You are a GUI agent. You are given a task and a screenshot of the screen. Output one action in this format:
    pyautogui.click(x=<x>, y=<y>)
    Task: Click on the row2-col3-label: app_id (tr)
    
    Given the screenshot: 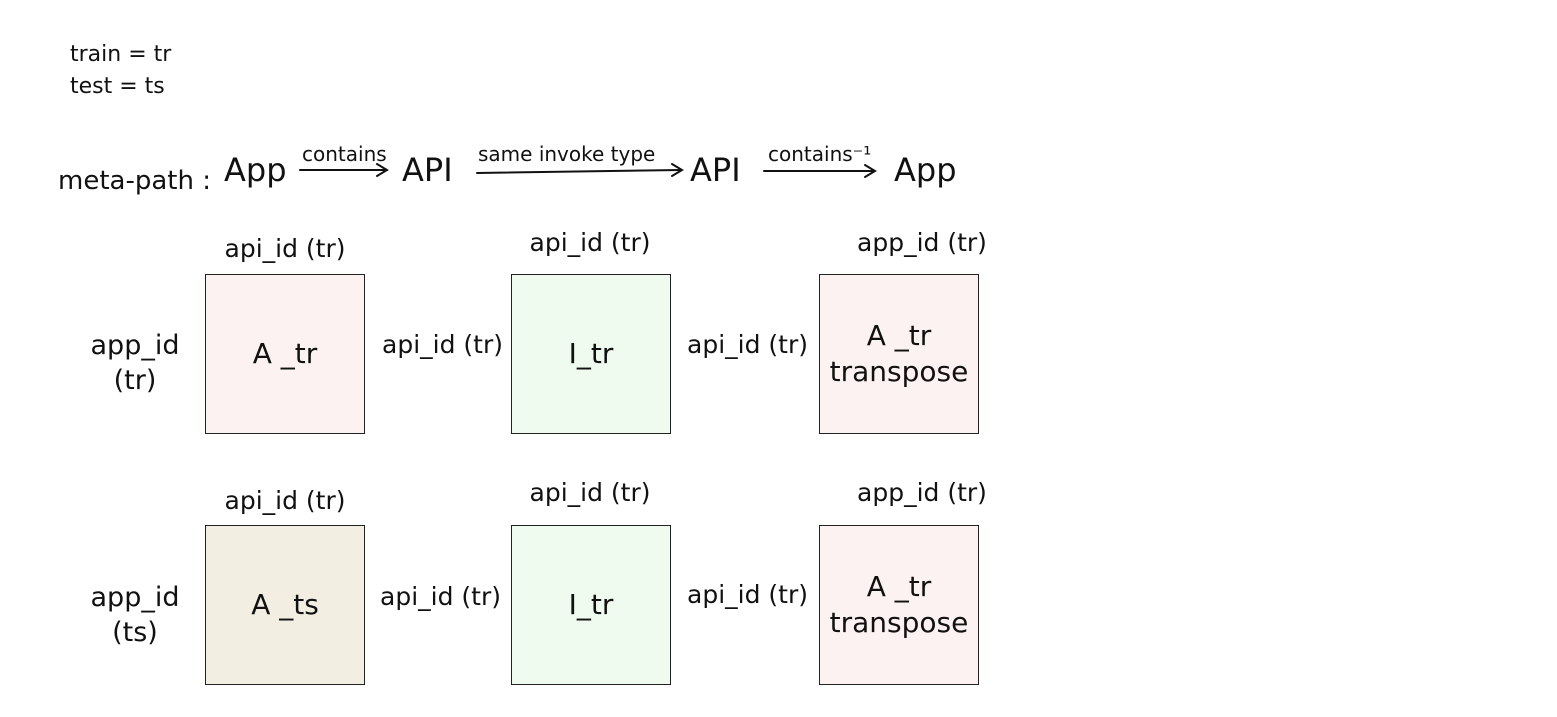 What is the action you would take?
    pyautogui.click(x=922, y=492)
    